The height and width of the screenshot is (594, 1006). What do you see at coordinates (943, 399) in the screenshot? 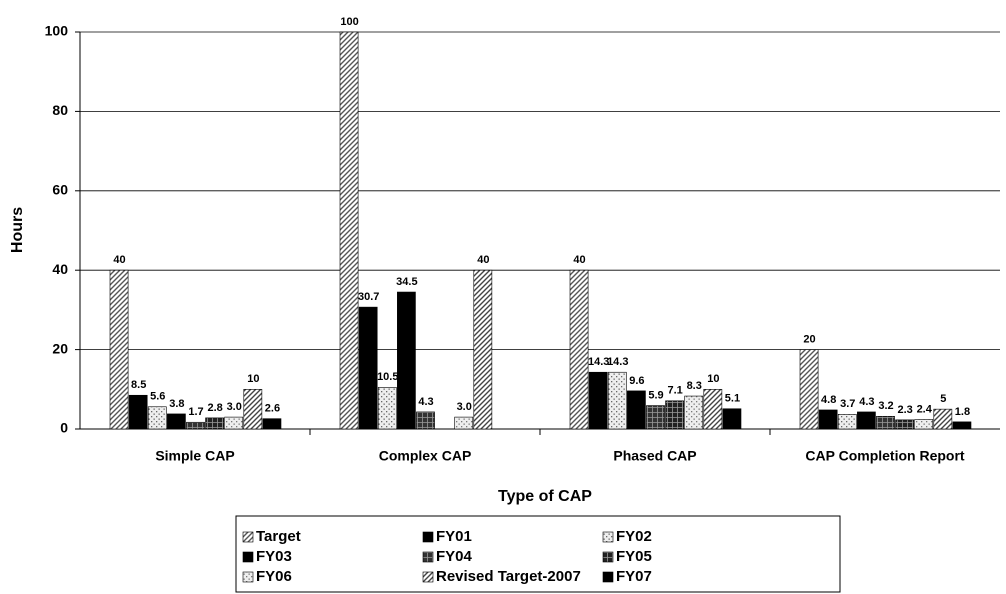
I see `value-label: 5` at bounding box center [943, 399].